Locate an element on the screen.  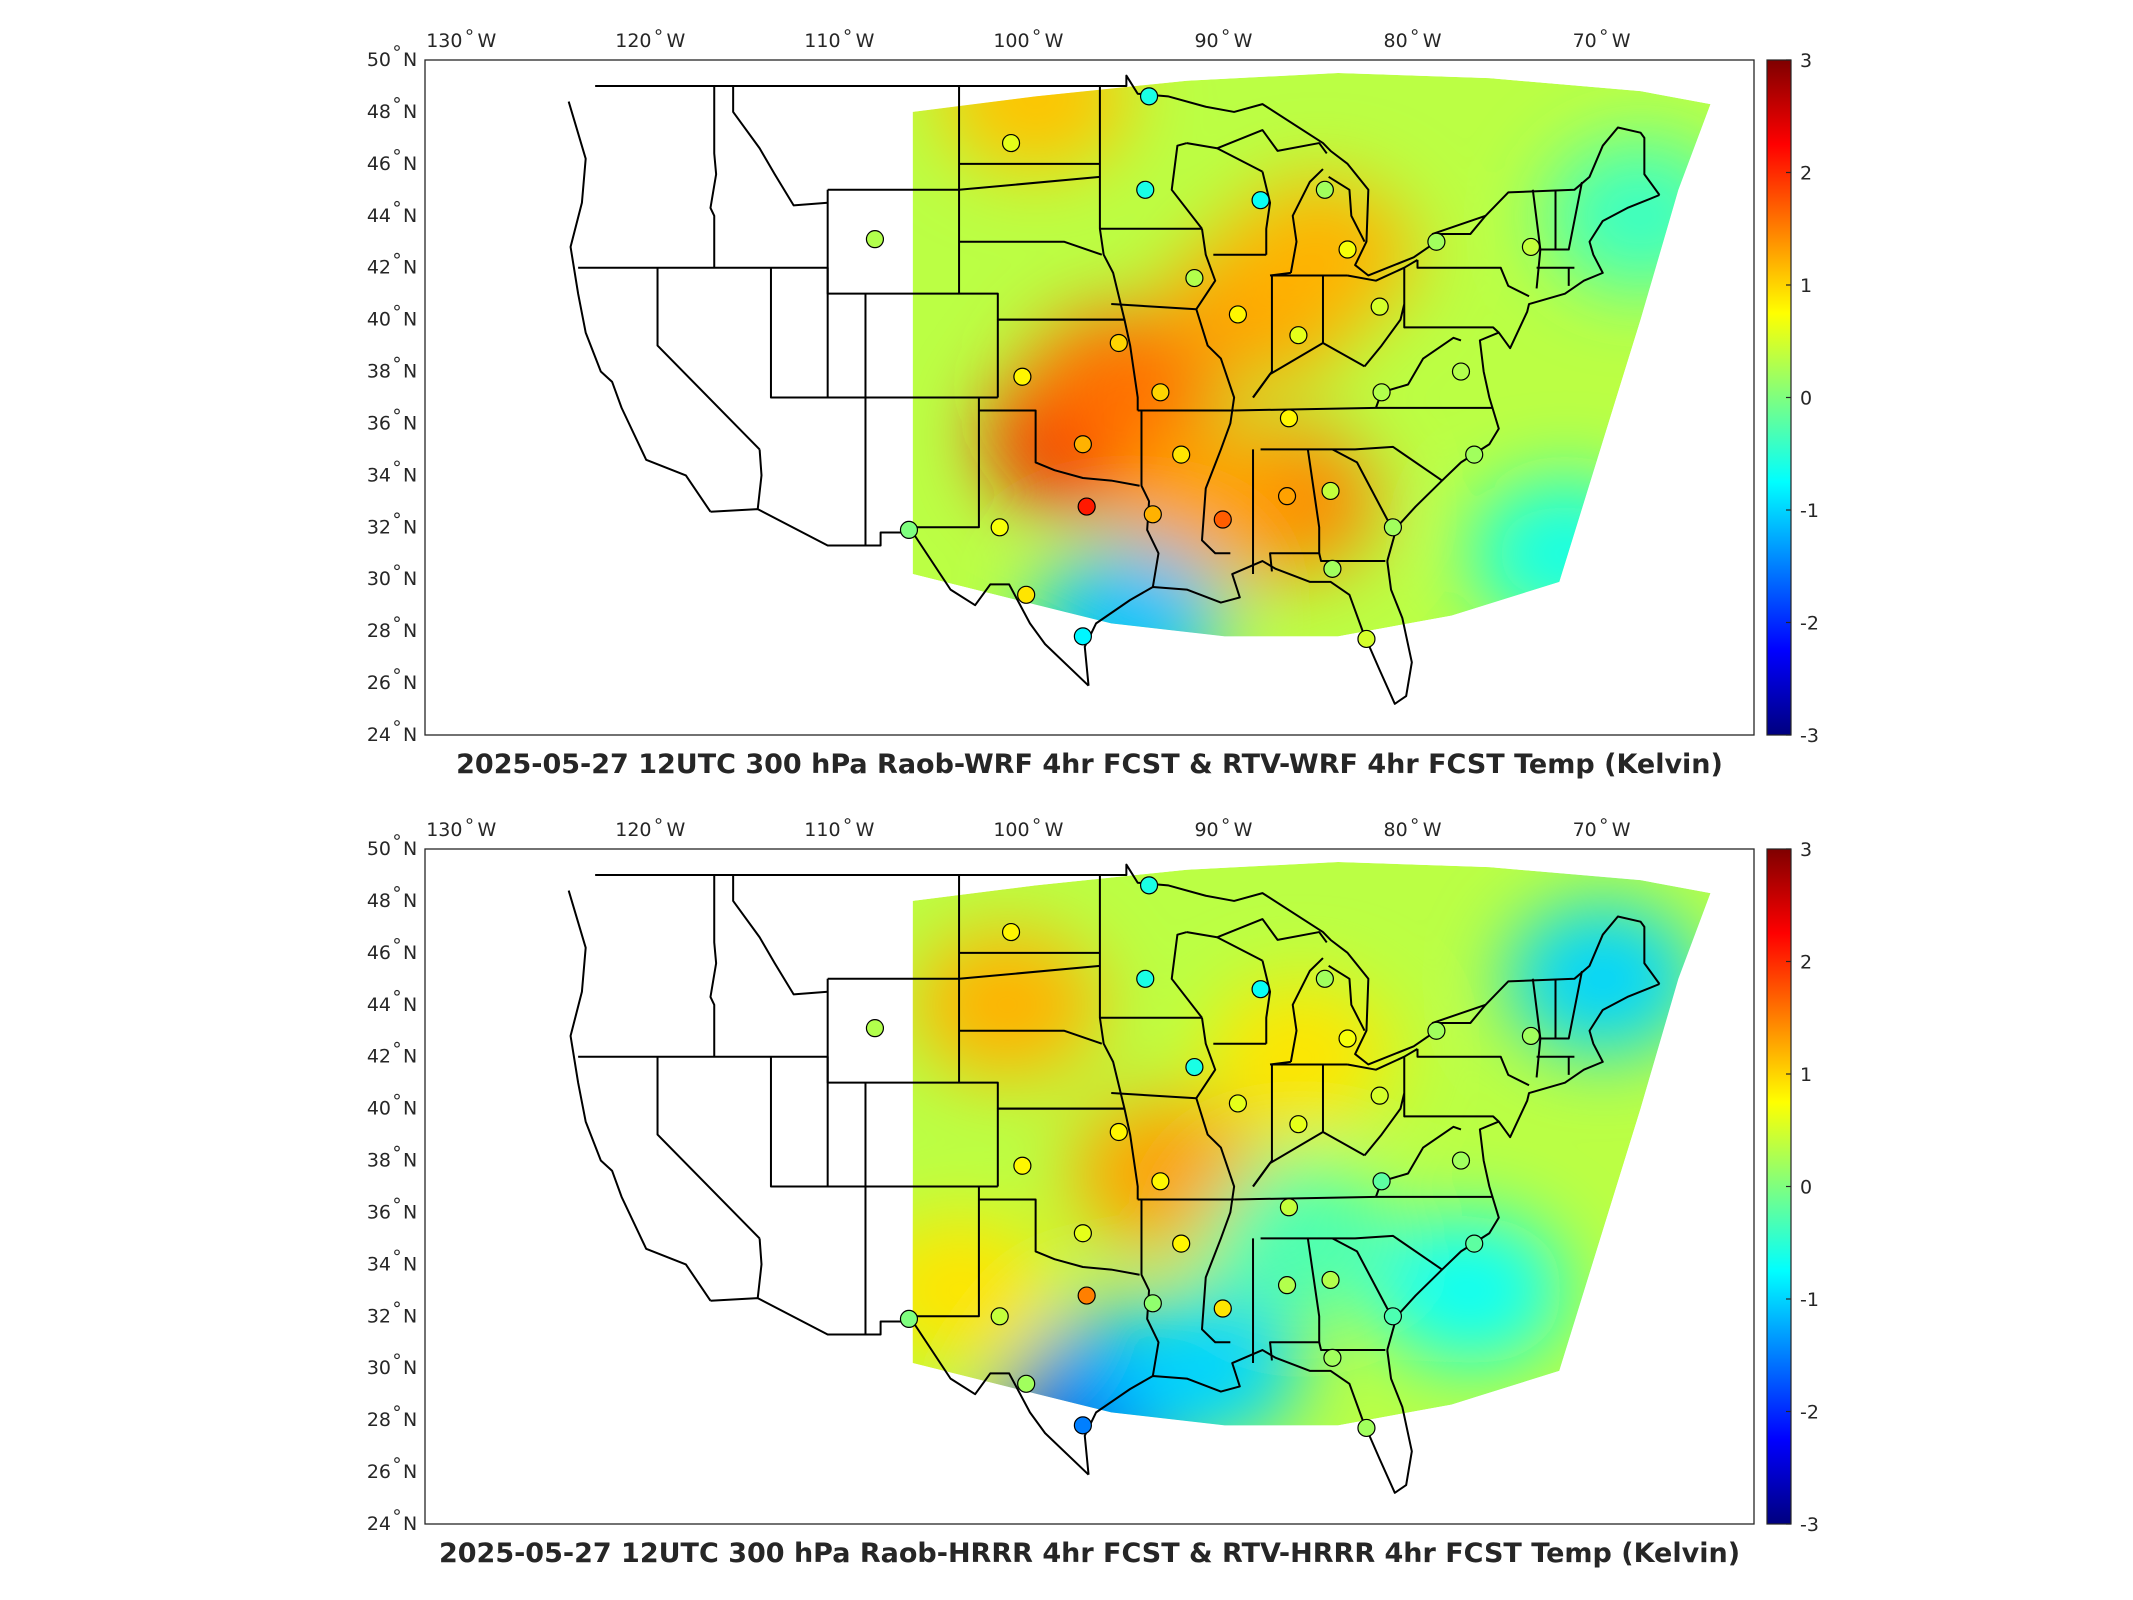
colorbar-tick-label: -1 is located at coordinates (1809, 511).